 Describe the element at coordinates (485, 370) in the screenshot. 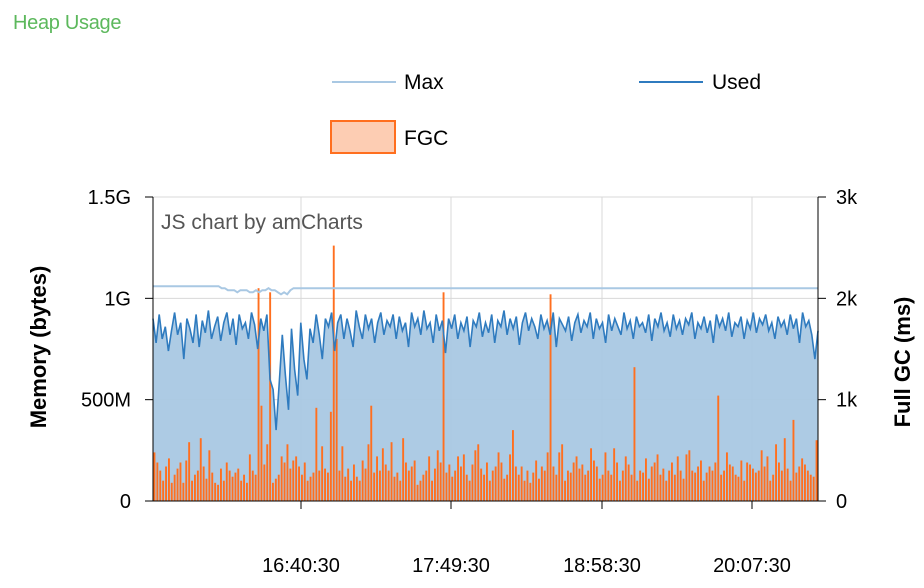

I see `used-line` at that location.